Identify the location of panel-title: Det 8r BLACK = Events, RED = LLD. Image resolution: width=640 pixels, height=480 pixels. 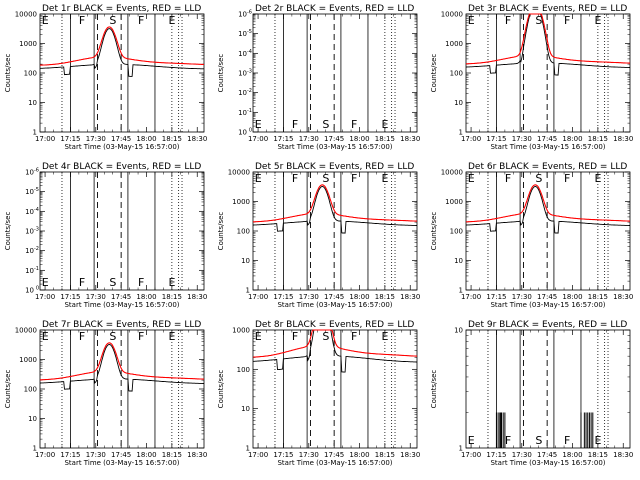
(334, 325).